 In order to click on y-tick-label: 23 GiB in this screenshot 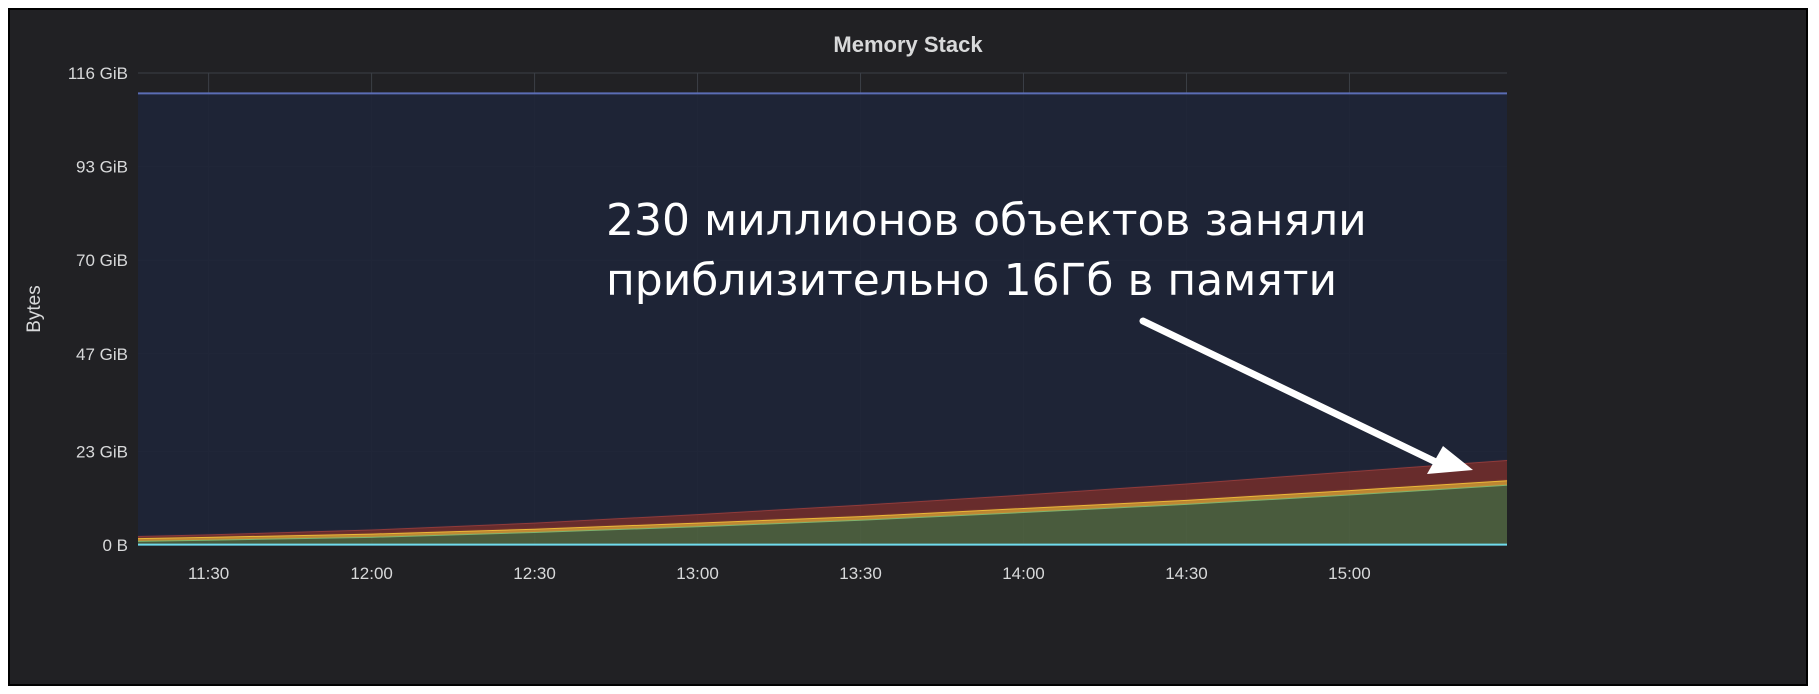, I will do `click(102, 451)`.